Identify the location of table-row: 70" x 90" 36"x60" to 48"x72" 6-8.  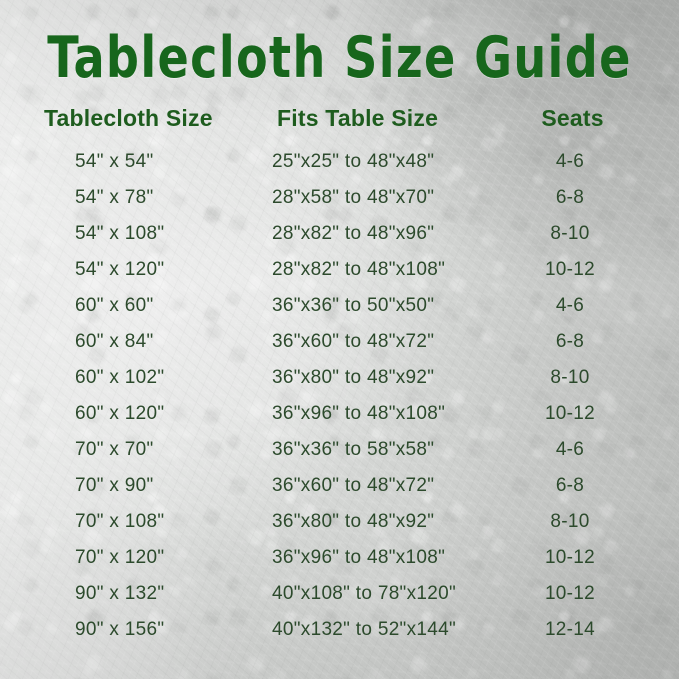
(339, 486).